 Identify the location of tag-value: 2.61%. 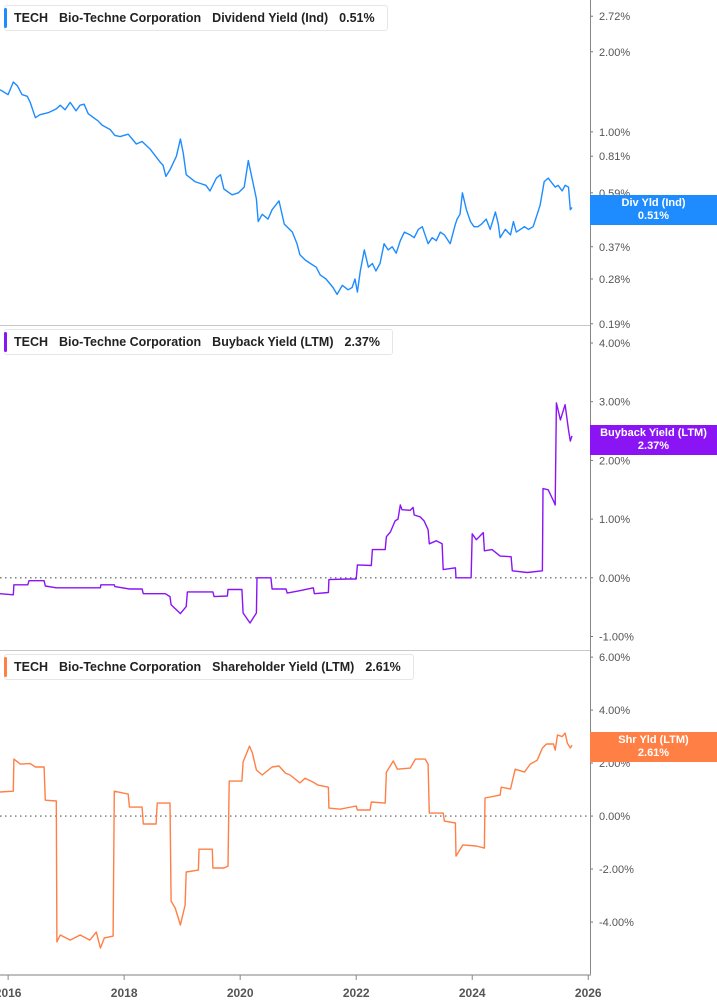
(653, 753).